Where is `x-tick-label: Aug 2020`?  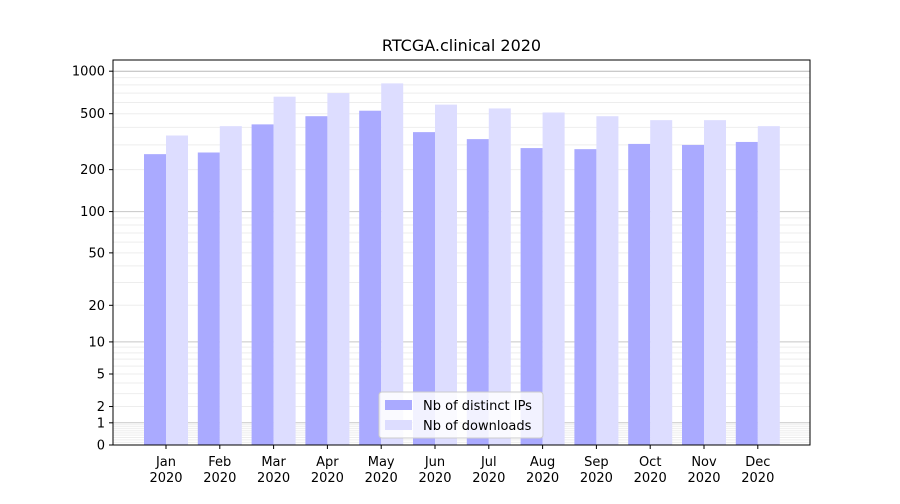
x-tick-label: Aug 2020 is located at coordinates (542, 470).